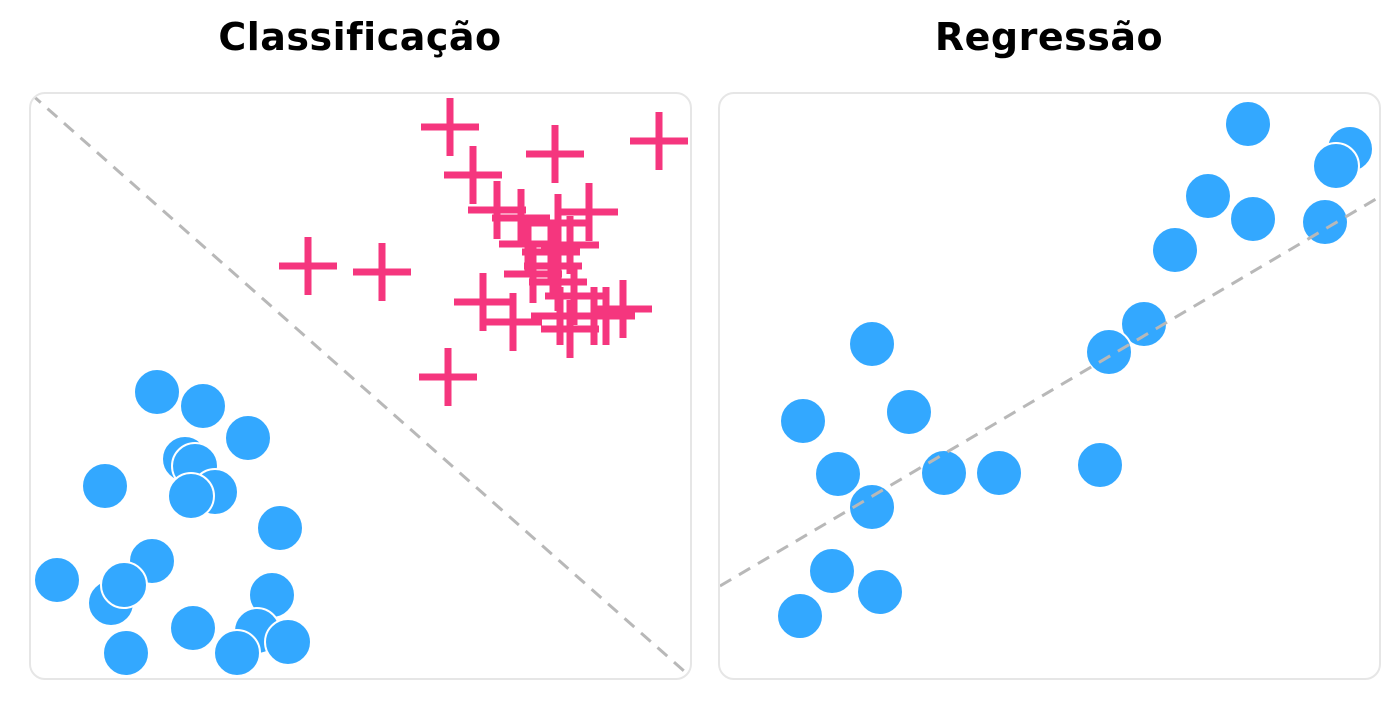 The width and height of the screenshot is (1400, 706). What do you see at coordinates (1049, 37) in the screenshot?
I see `regression-title: Regressão` at bounding box center [1049, 37].